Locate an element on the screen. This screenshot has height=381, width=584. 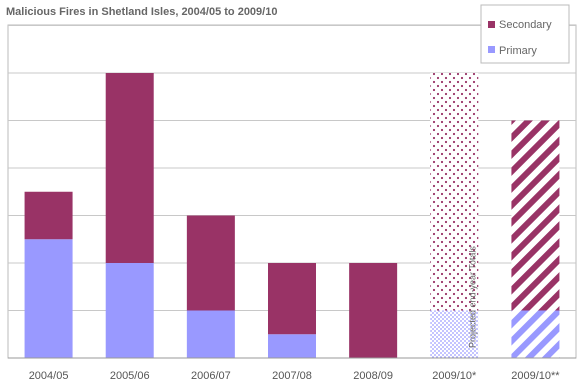
legend-swatch-secondary is located at coordinates (491, 24).